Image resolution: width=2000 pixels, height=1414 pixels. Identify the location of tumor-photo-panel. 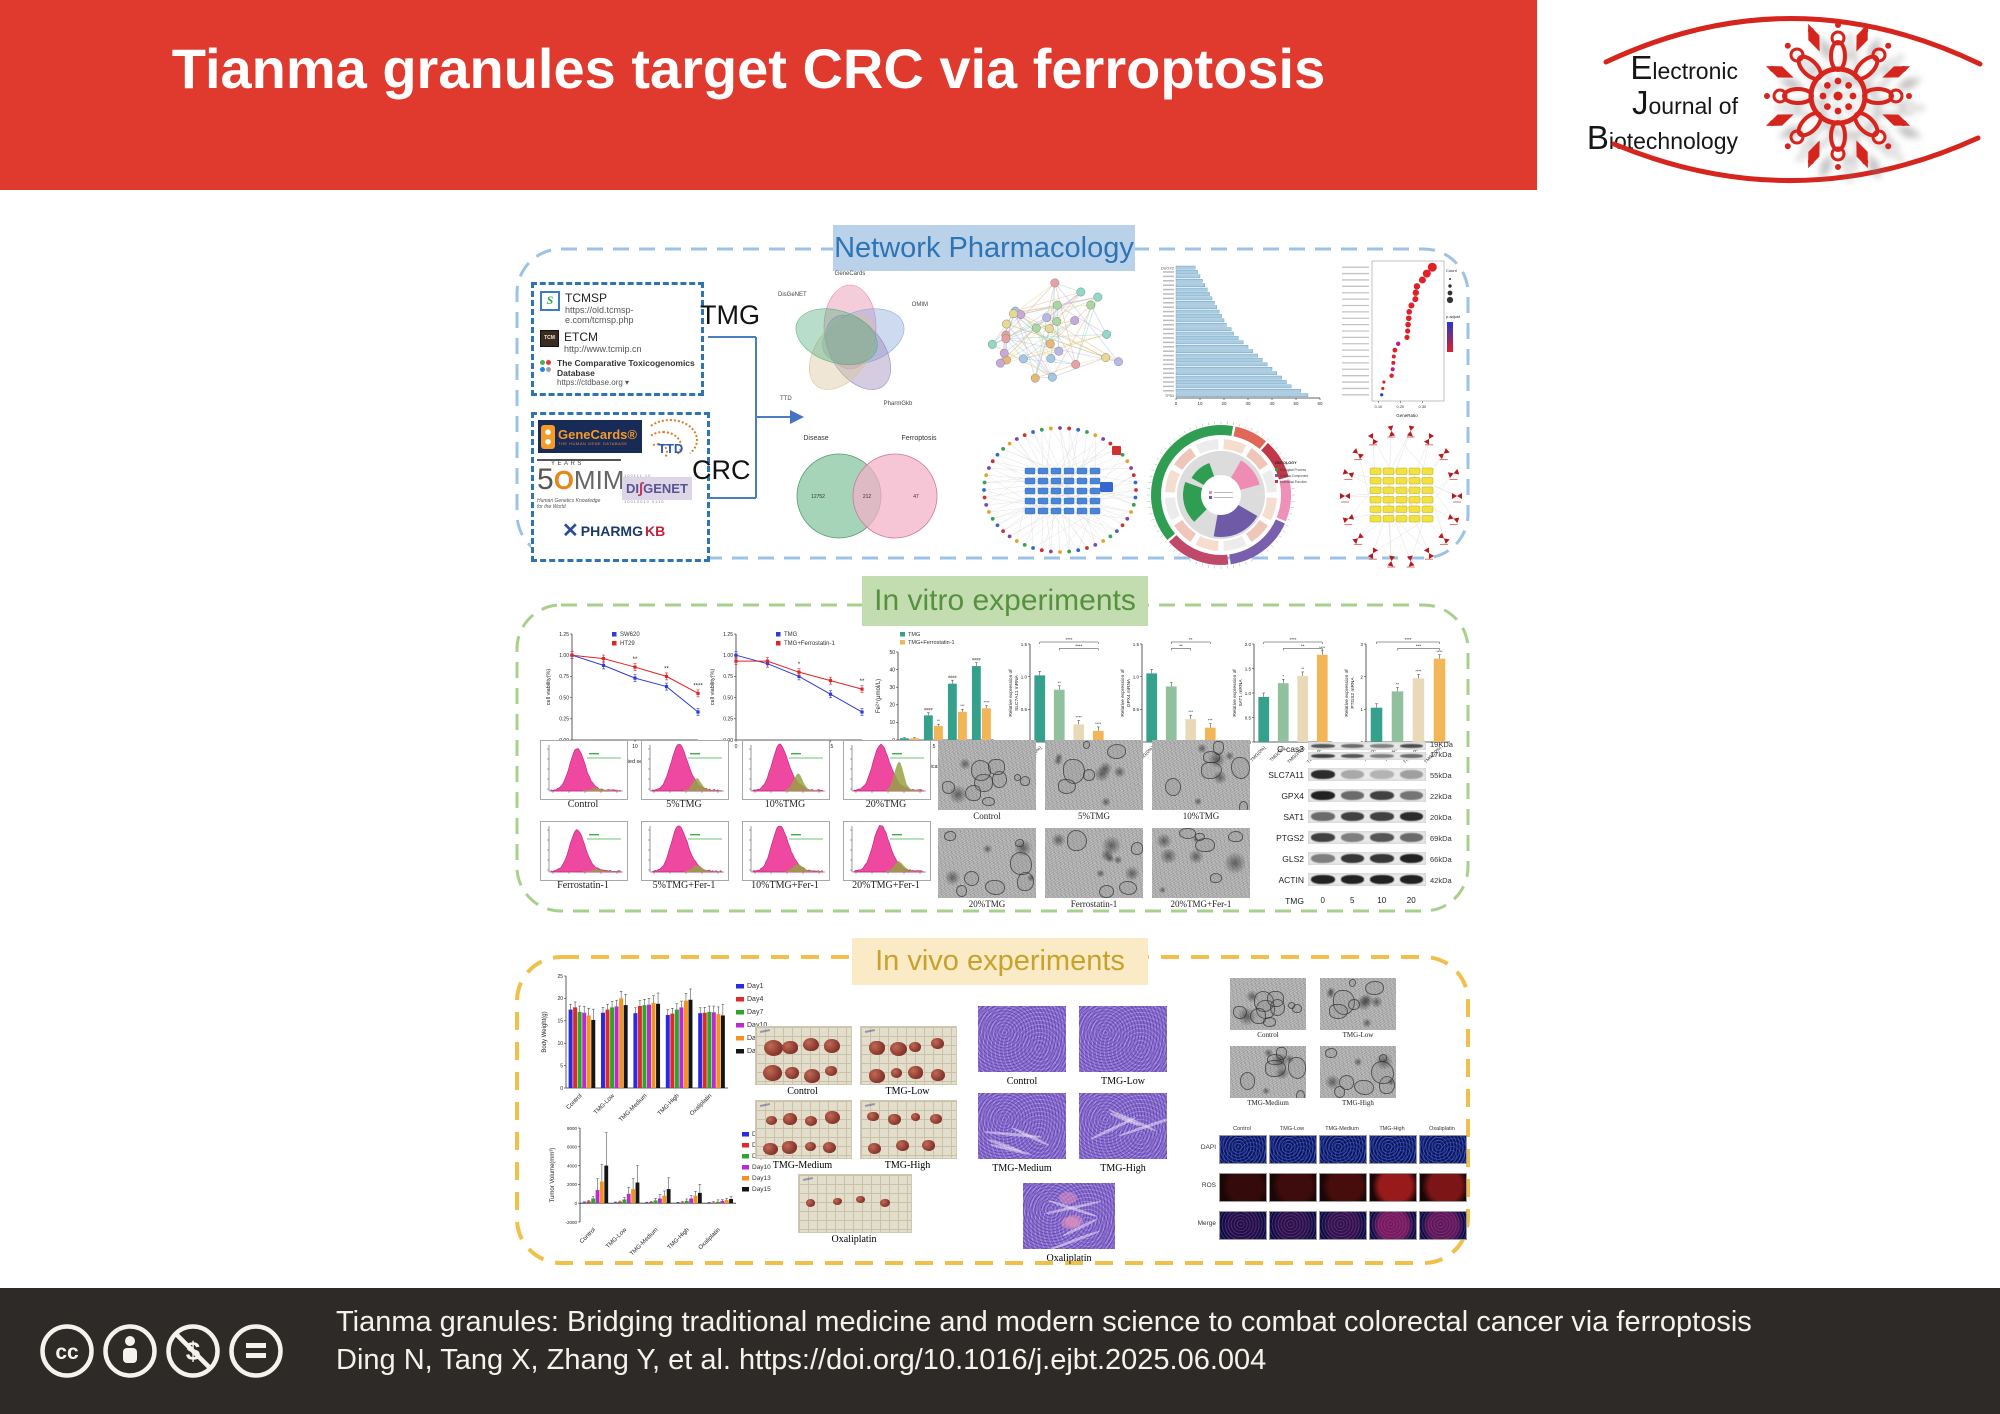
(908, 1129).